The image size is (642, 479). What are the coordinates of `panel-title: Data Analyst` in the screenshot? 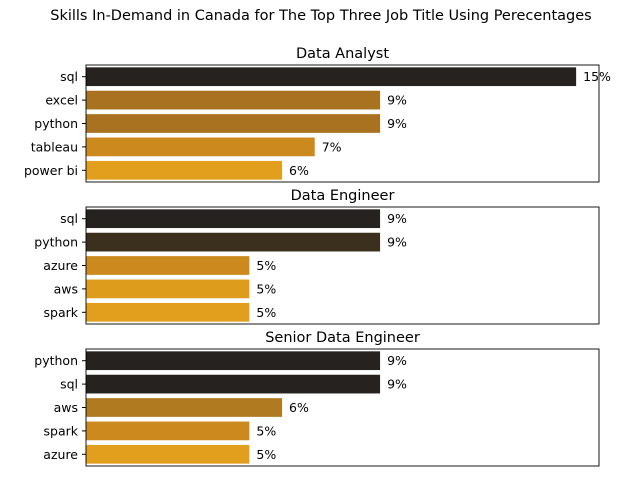 It's located at (342, 54).